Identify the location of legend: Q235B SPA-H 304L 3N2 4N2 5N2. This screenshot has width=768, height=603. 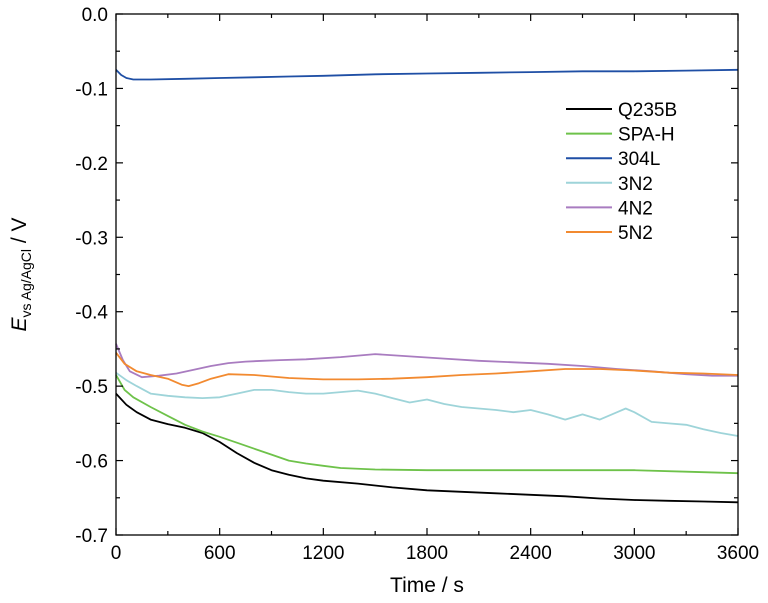
(621, 172).